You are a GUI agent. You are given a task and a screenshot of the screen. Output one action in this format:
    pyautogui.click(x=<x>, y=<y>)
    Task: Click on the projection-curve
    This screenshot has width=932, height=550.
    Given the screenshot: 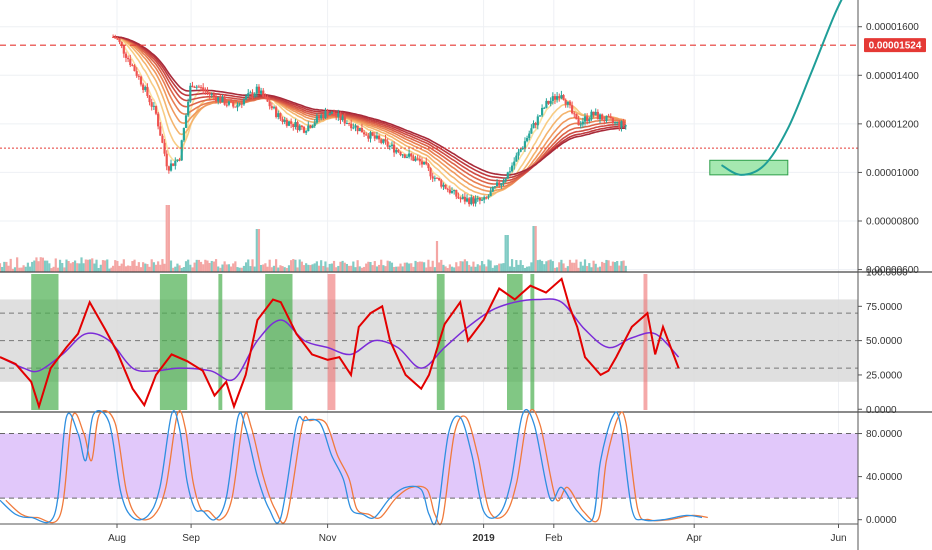 What is the action you would take?
    pyautogui.click(x=785, y=88)
    